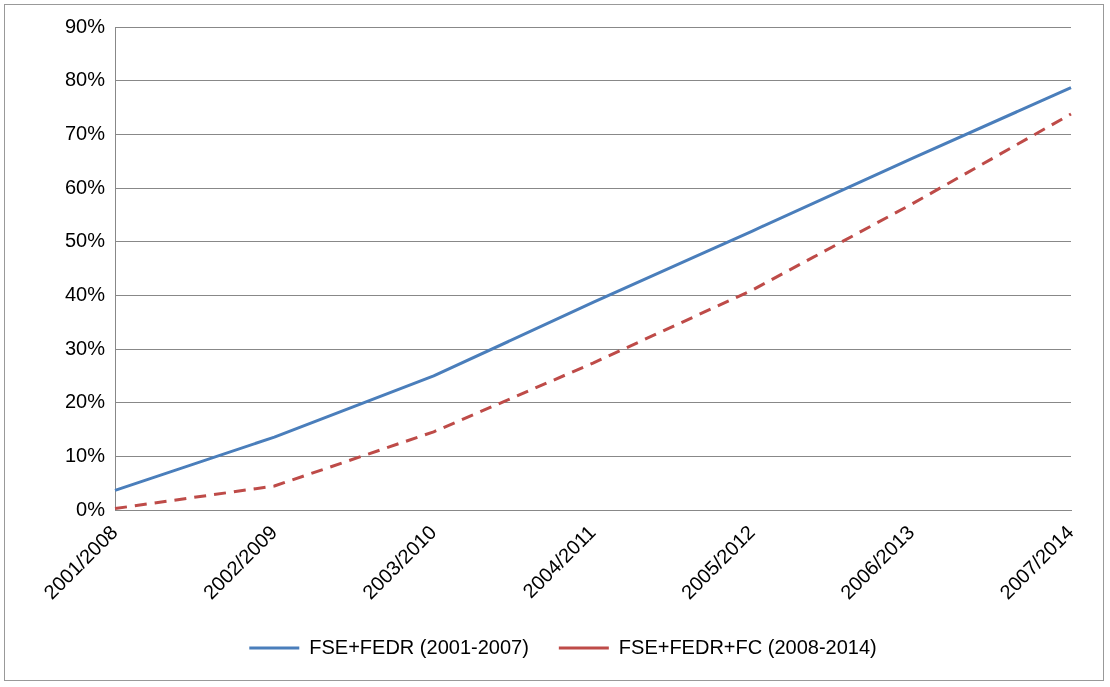 The image size is (1110, 687). Describe the element at coordinates (85, 186) in the screenshot. I see `y-tick-label: 60%` at that location.